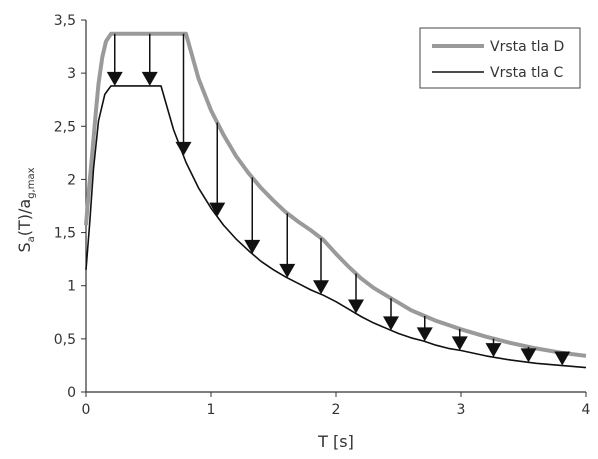 The image size is (598, 459). I want to click on y-tick-label: 3,5, so click(65, 21).